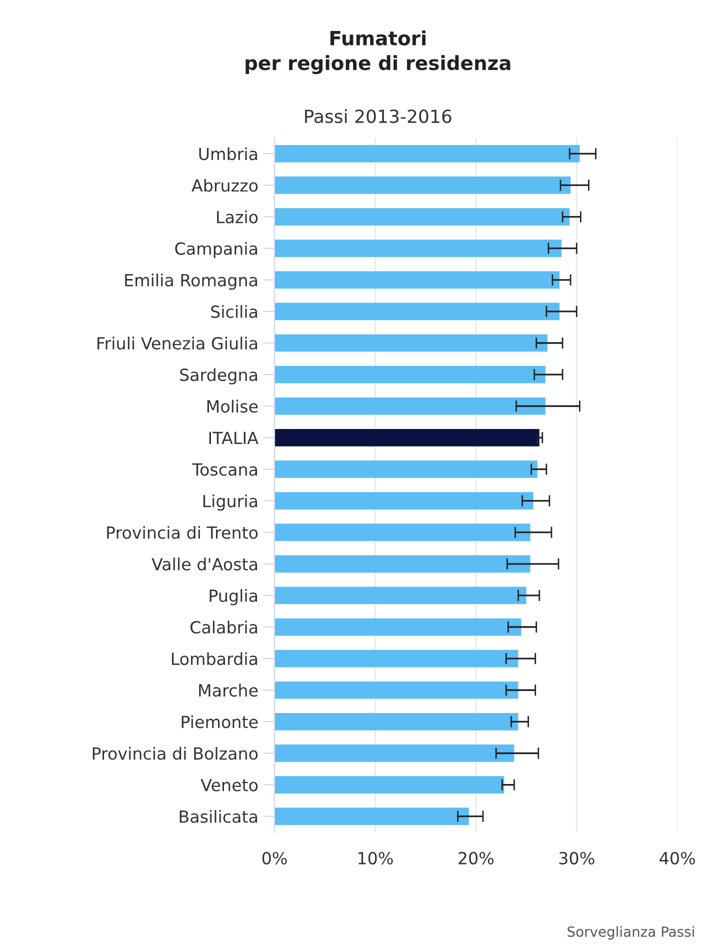 The image size is (713, 951). What do you see at coordinates (219, 816) in the screenshot?
I see `y-tick-label: Basilicata` at bounding box center [219, 816].